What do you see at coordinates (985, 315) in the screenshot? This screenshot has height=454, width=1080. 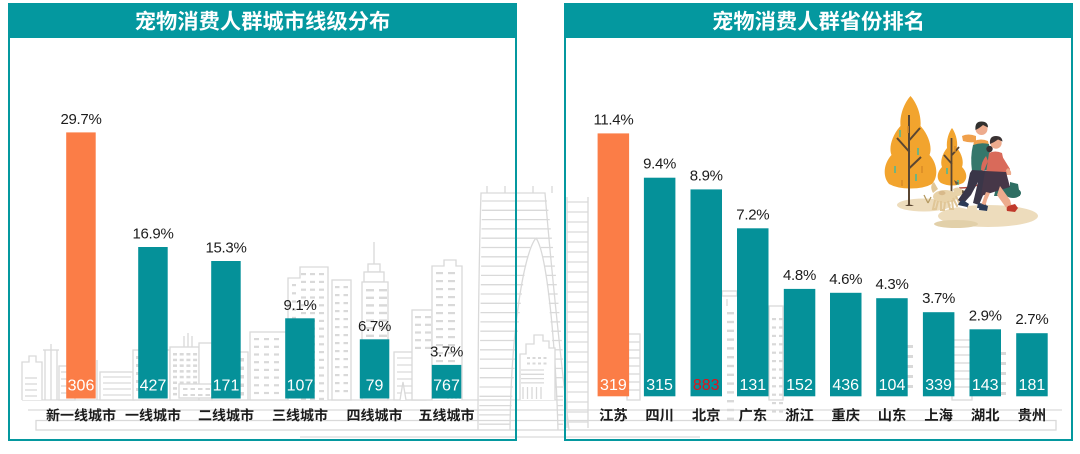 I see `svg-text: 2.9%` at bounding box center [985, 315].